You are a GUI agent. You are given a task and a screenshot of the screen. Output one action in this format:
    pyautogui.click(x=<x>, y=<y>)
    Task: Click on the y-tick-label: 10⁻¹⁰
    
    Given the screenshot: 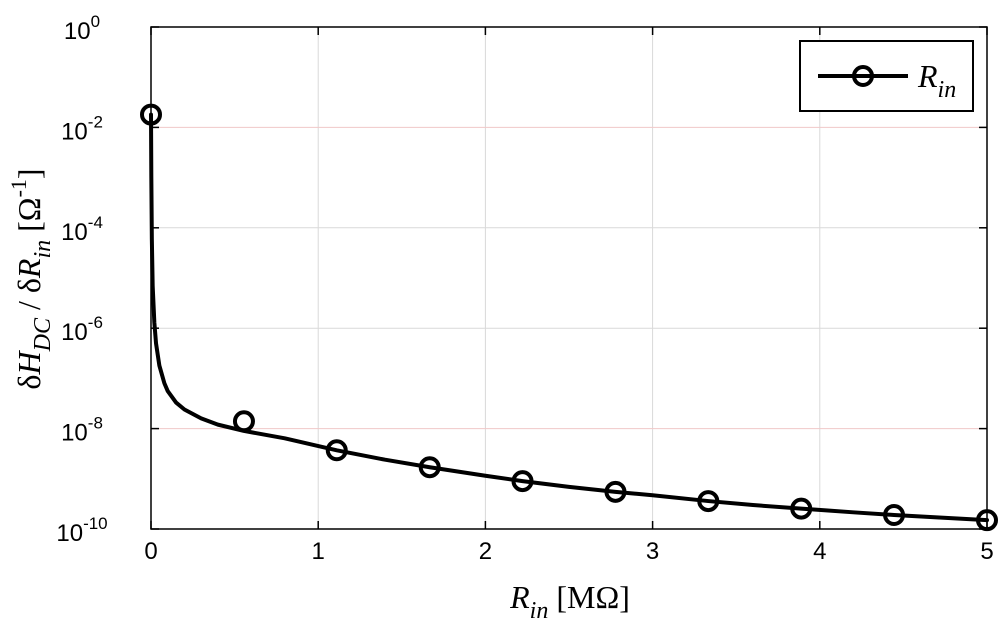 What is the action you would take?
    pyautogui.click(x=81, y=530)
    